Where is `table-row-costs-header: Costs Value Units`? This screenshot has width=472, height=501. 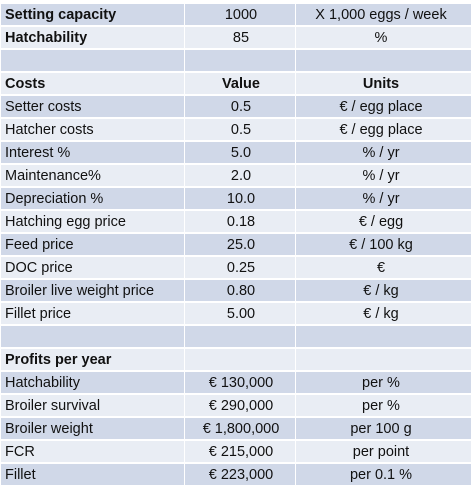 table-row-costs-header: Costs Value Units is located at coordinates (236, 84).